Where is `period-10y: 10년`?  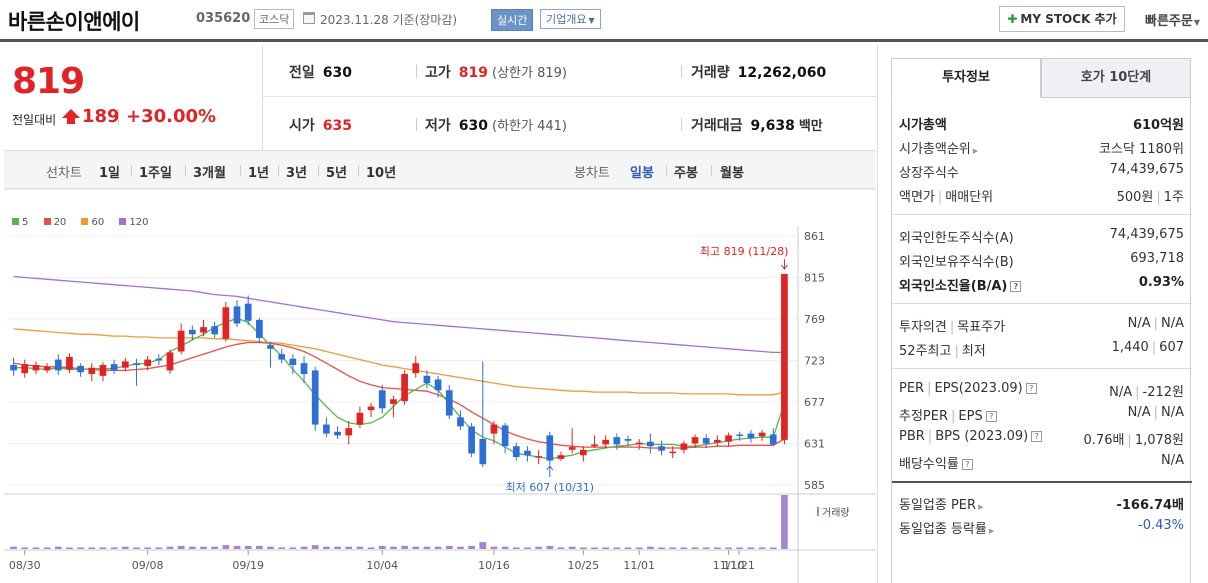
period-10y: 10년 is located at coordinates (381, 173).